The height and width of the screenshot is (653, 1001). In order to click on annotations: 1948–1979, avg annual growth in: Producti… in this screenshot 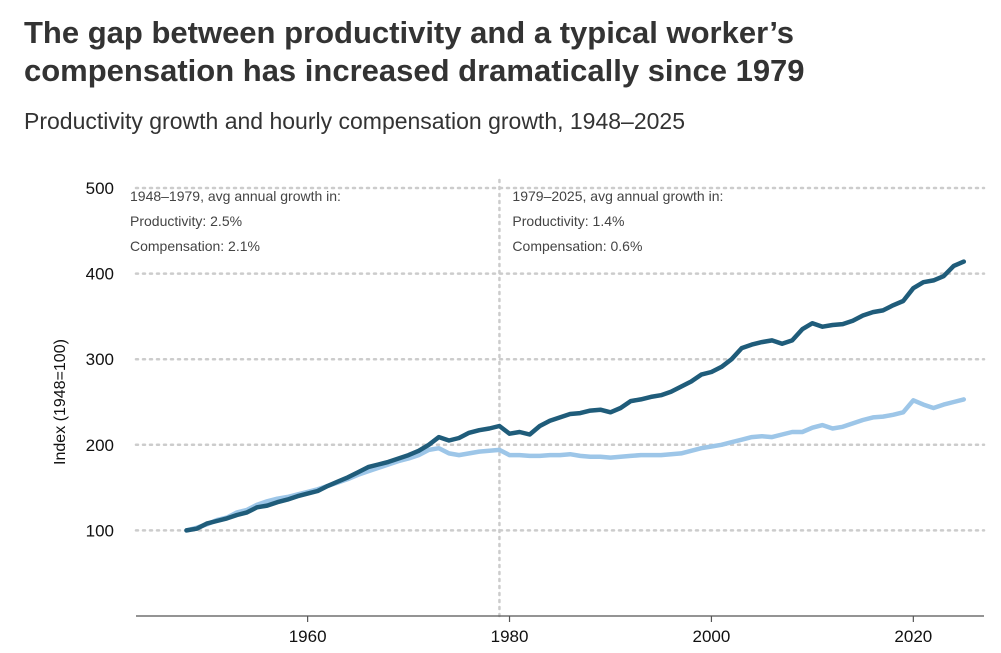, I will do `click(426, 221)`.